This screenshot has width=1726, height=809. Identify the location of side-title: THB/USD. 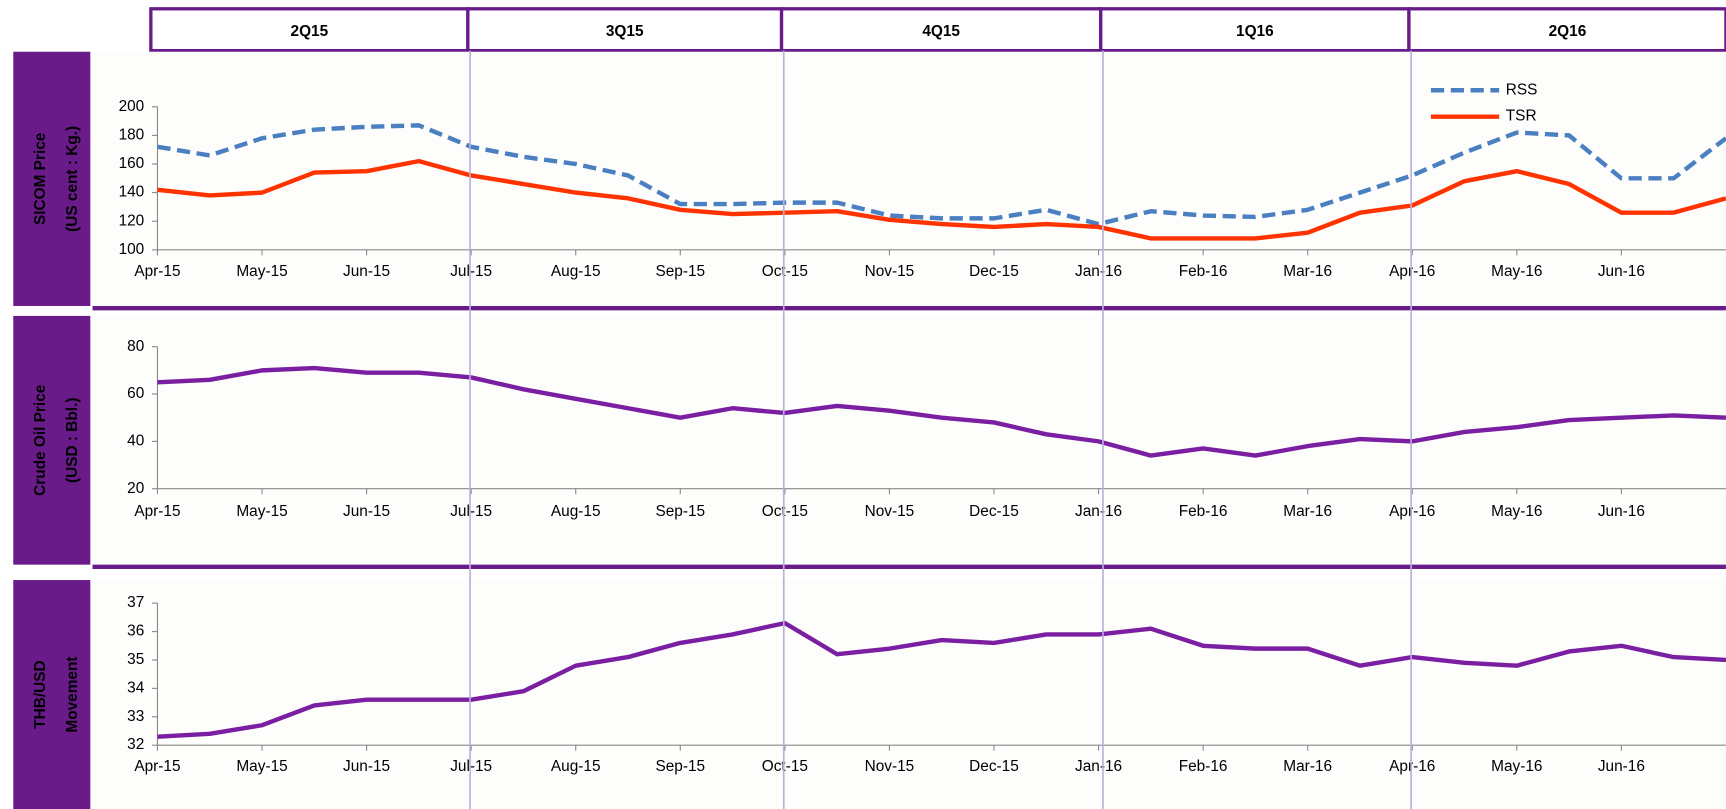
(40, 694).